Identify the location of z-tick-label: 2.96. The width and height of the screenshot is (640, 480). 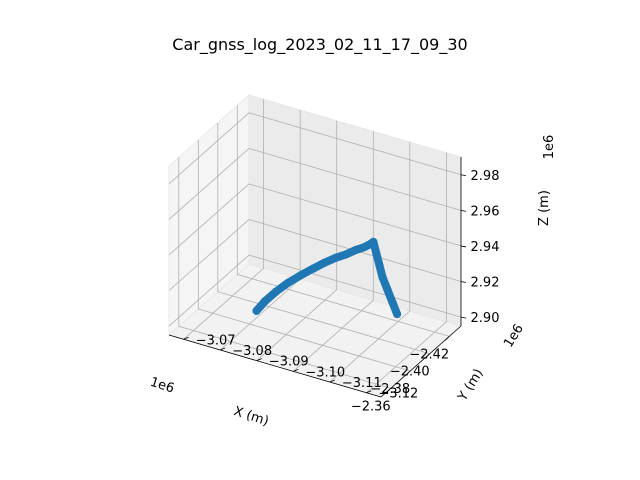
(485, 211).